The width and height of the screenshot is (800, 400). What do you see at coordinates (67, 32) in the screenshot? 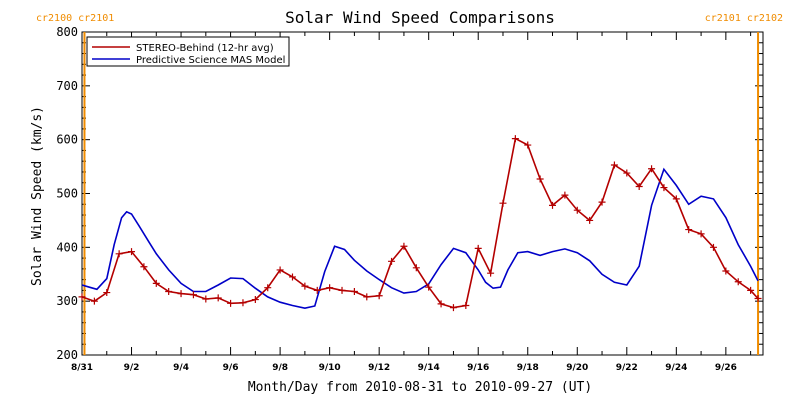
I see `y-tick-label: 800` at bounding box center [67, 32].